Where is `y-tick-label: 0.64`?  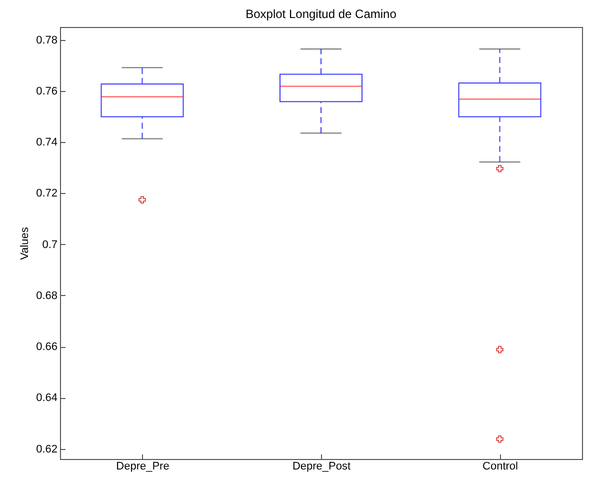 y-tick-label: 0.64 is located at coordinates (47, 398).